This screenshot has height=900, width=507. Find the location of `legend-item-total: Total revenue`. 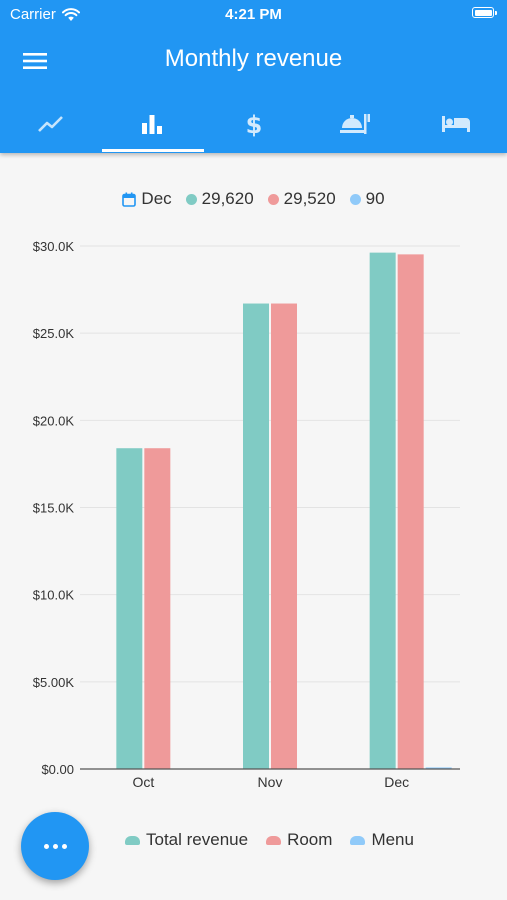

legend-item-total: Total revenue is located at coordinates (186, 840).